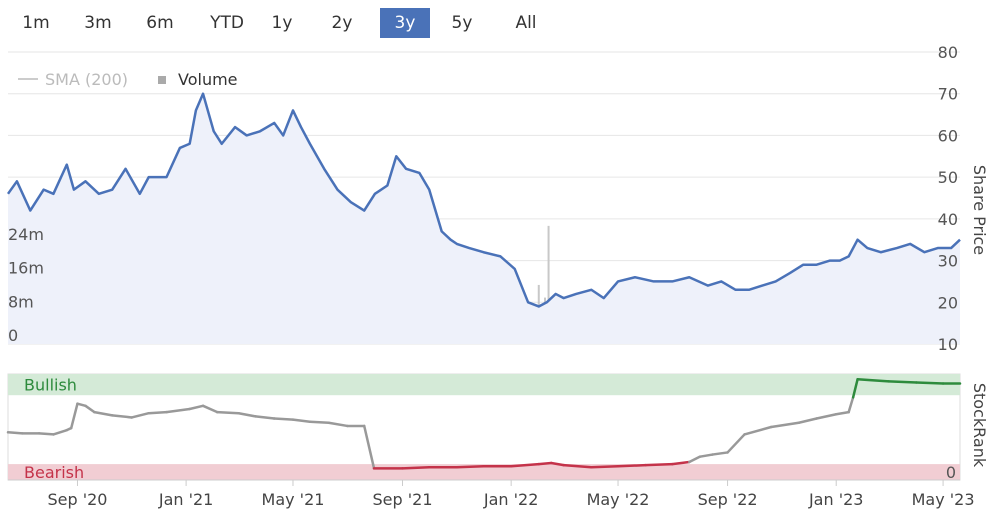 Image resolution: width=993 pixels, height=512 pixels. Describe the element at coordinates (26, 268) in the screenshot. I see `volume-tick-label: 16m` at that location.